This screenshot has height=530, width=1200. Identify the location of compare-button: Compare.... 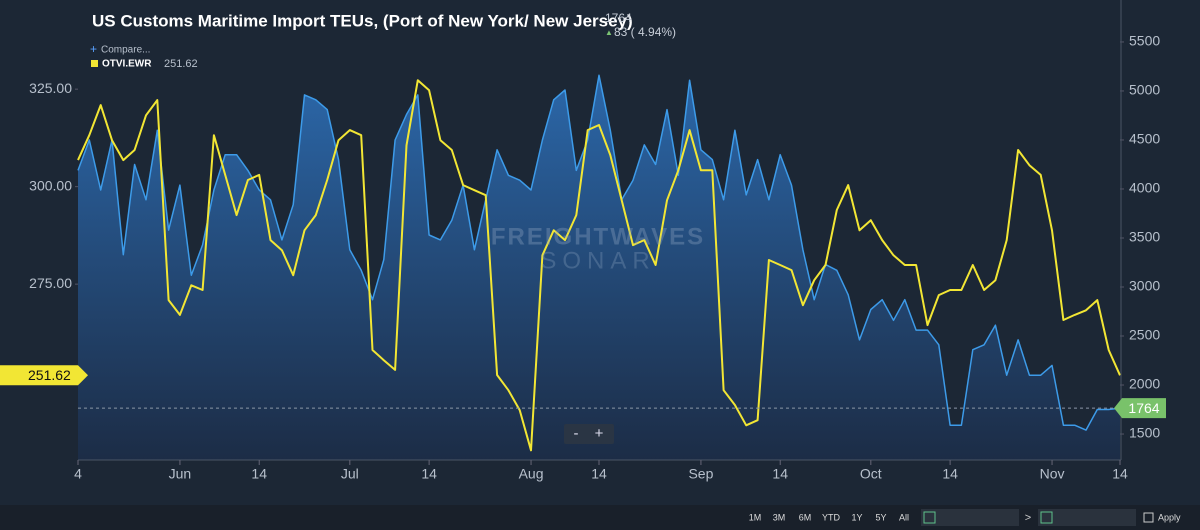
(125, 50).